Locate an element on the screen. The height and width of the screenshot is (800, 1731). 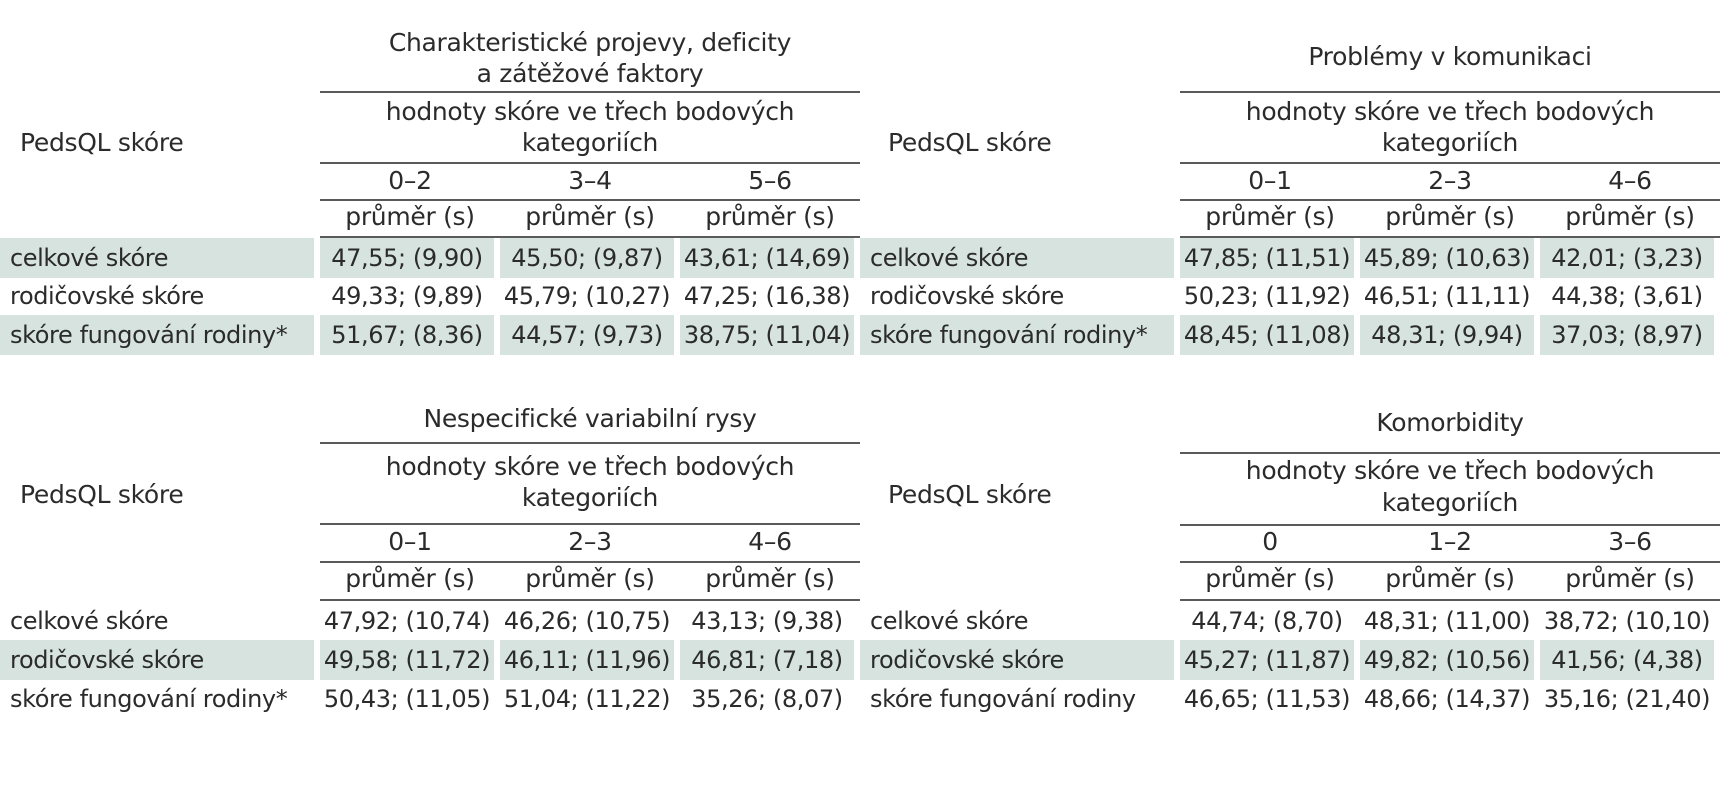
table-cell: 44,38; (3,61) is located at coordinates (1627, 296).